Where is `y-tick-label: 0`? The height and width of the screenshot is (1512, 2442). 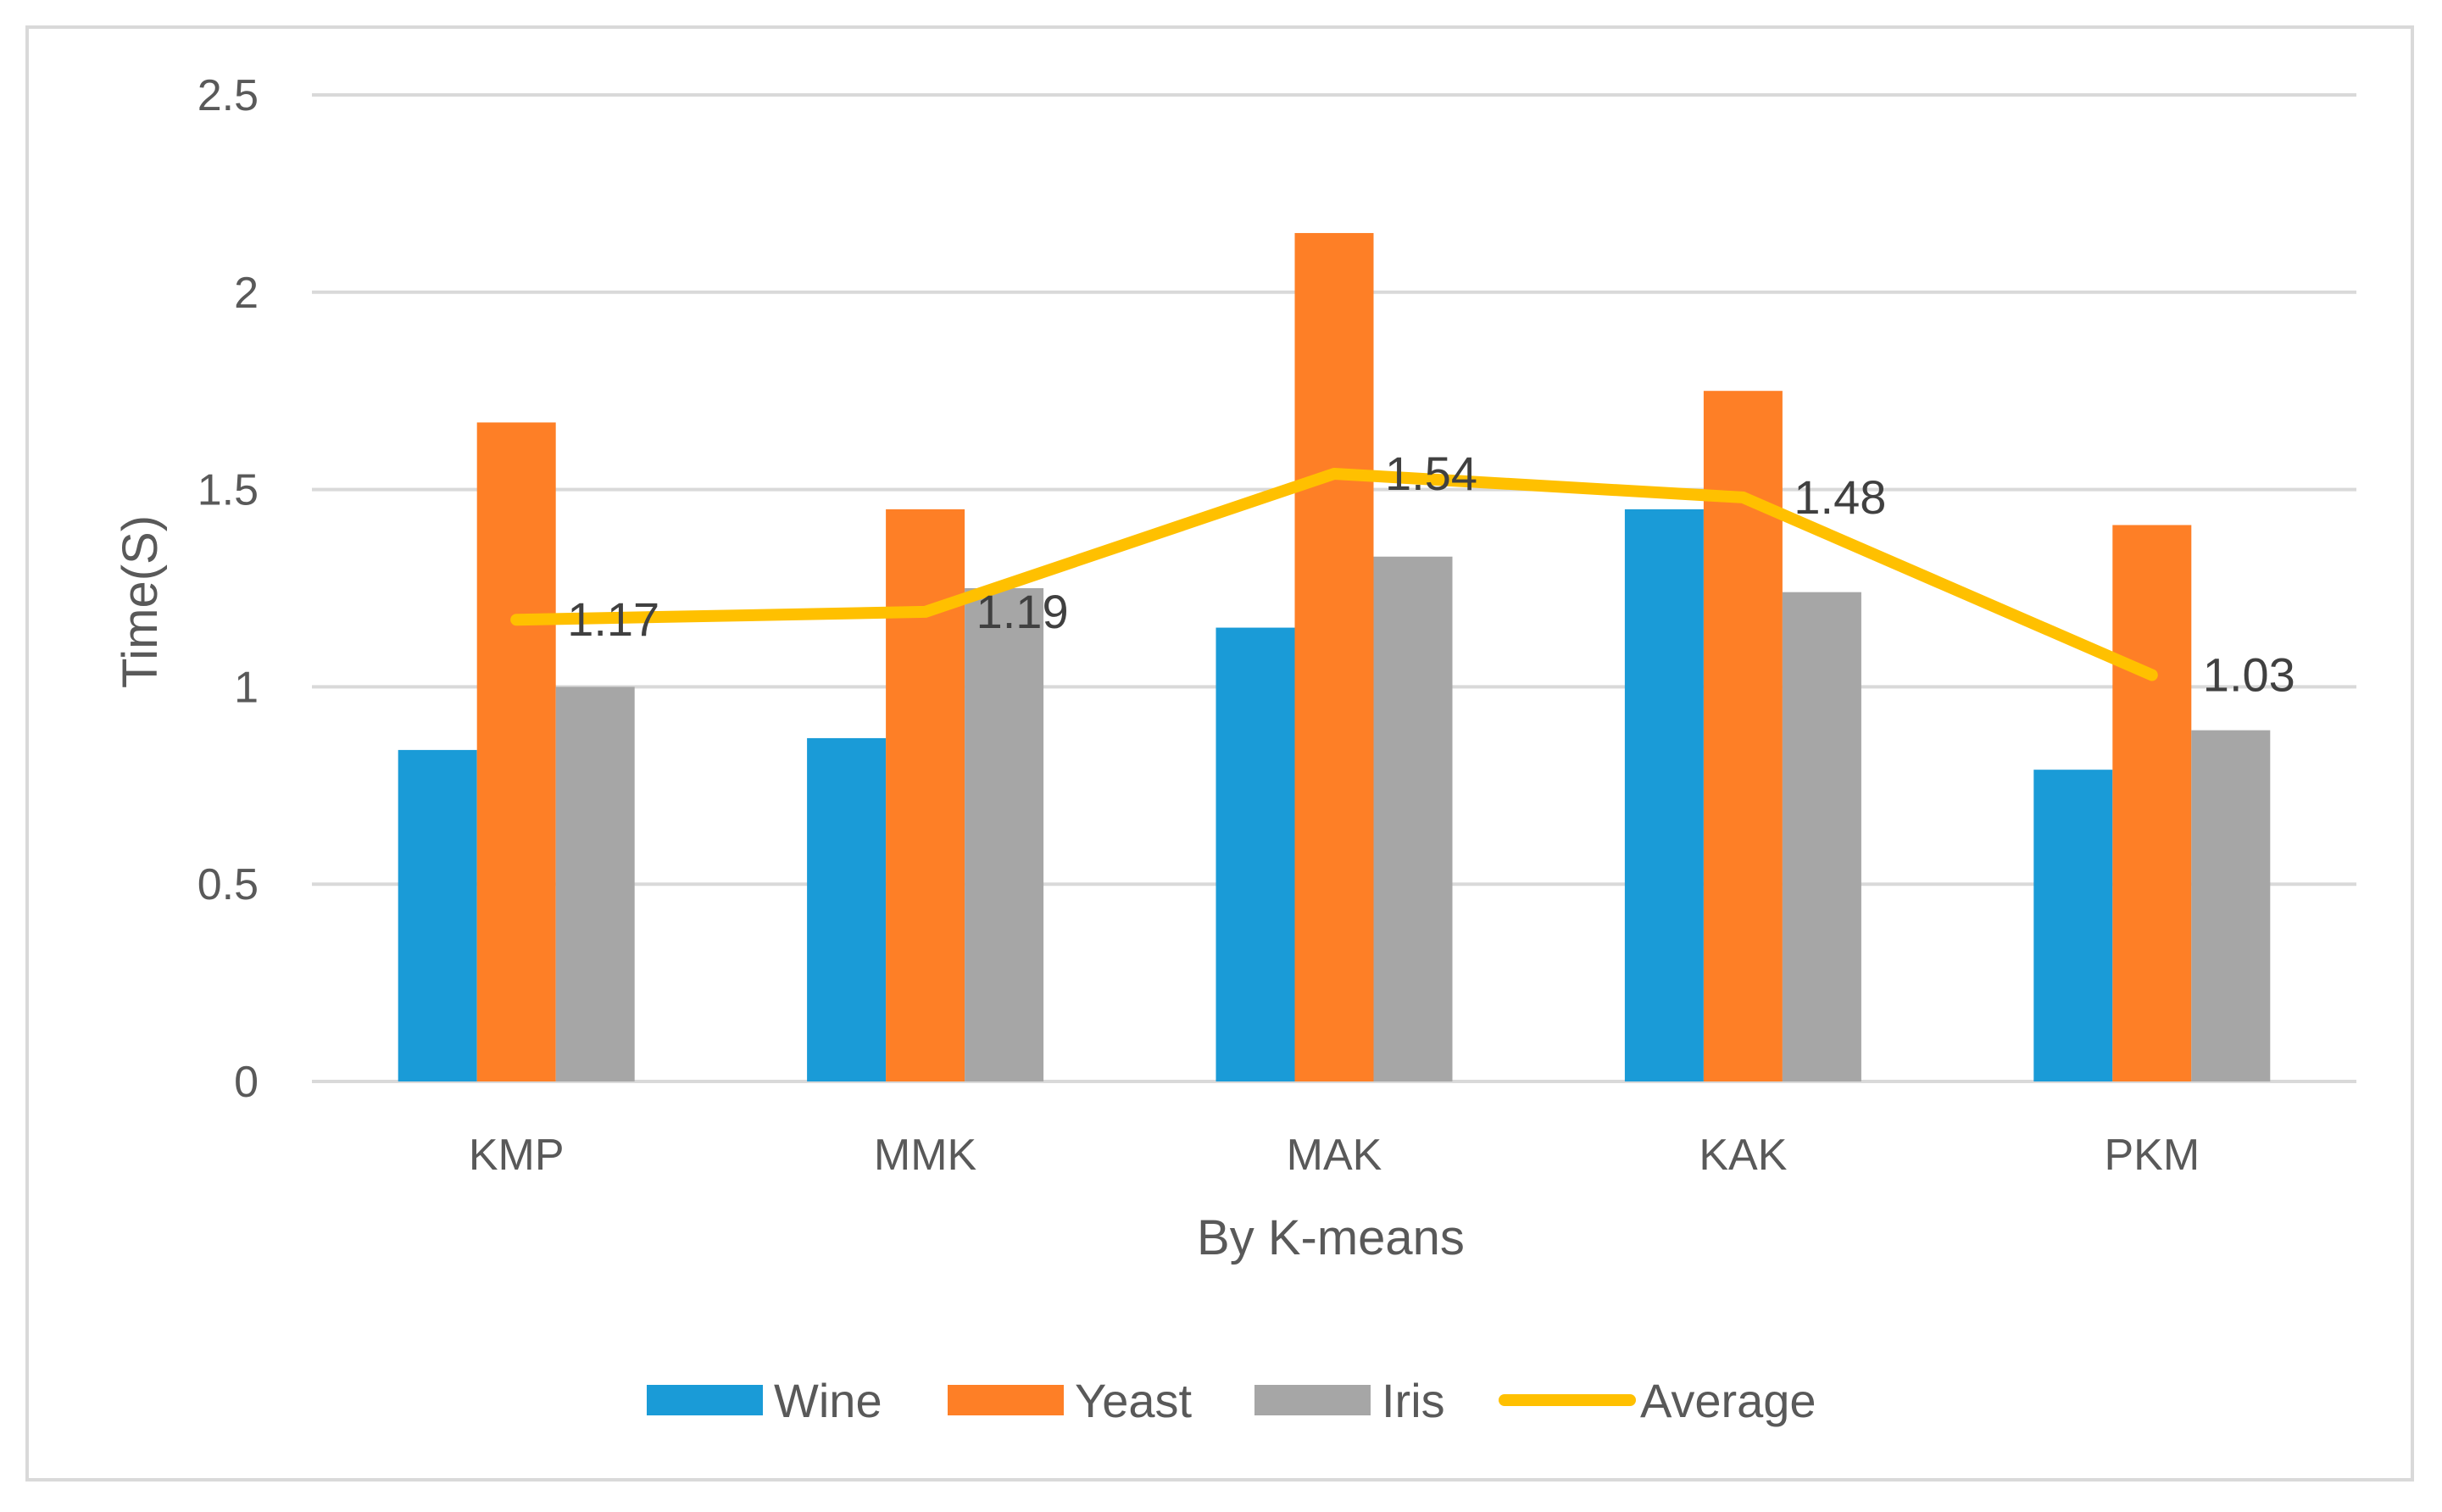 y-tick-label: 0 is located at coordinates (246, 1083).